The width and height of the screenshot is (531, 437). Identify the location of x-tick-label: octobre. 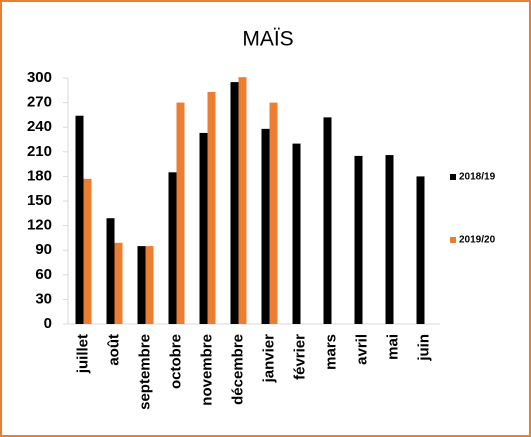
(175, 361).